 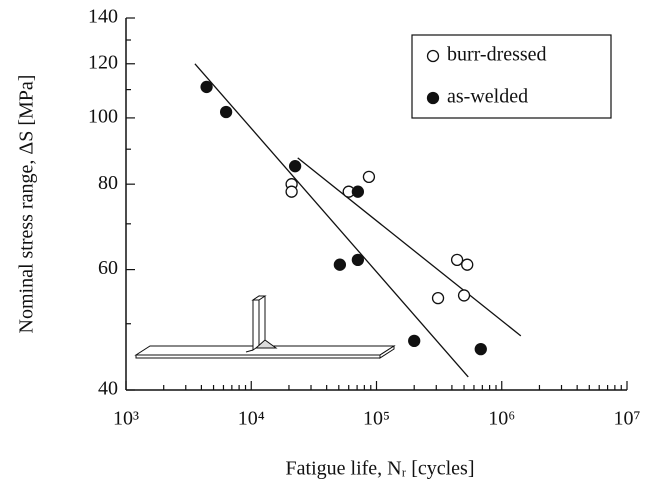 What do you see at coordinates (376, 419) in the screenshot?
I see `x-tick-label: 10⁵` at bounding box center [376, 419].